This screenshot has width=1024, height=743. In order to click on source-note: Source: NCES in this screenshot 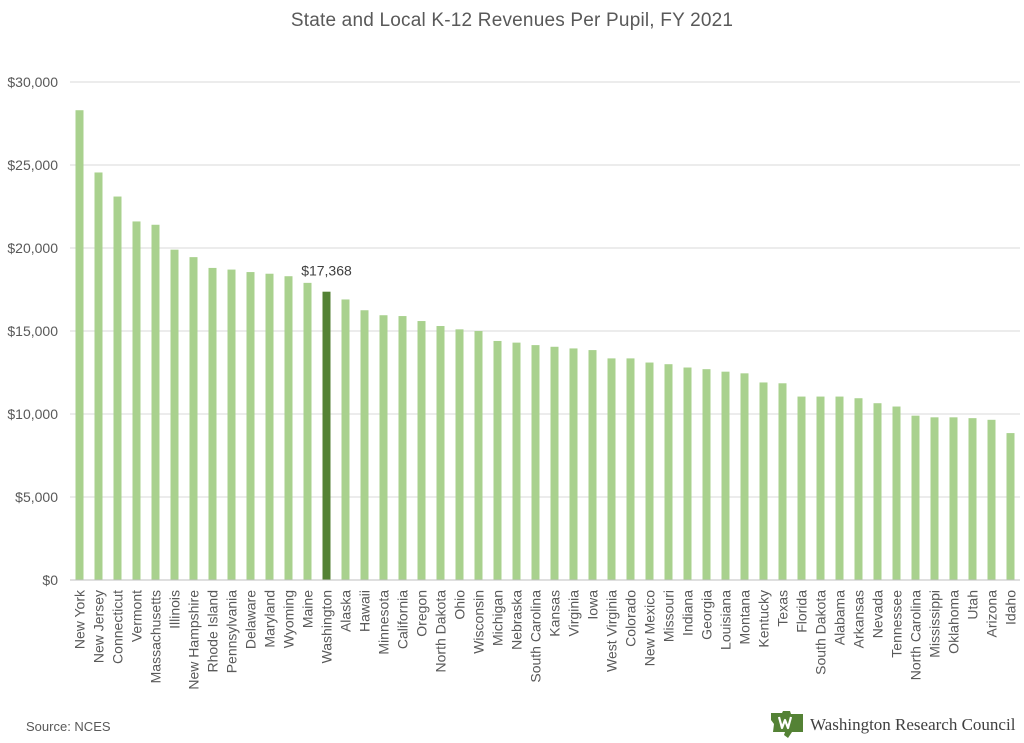, I will do `click(68, 726)`.